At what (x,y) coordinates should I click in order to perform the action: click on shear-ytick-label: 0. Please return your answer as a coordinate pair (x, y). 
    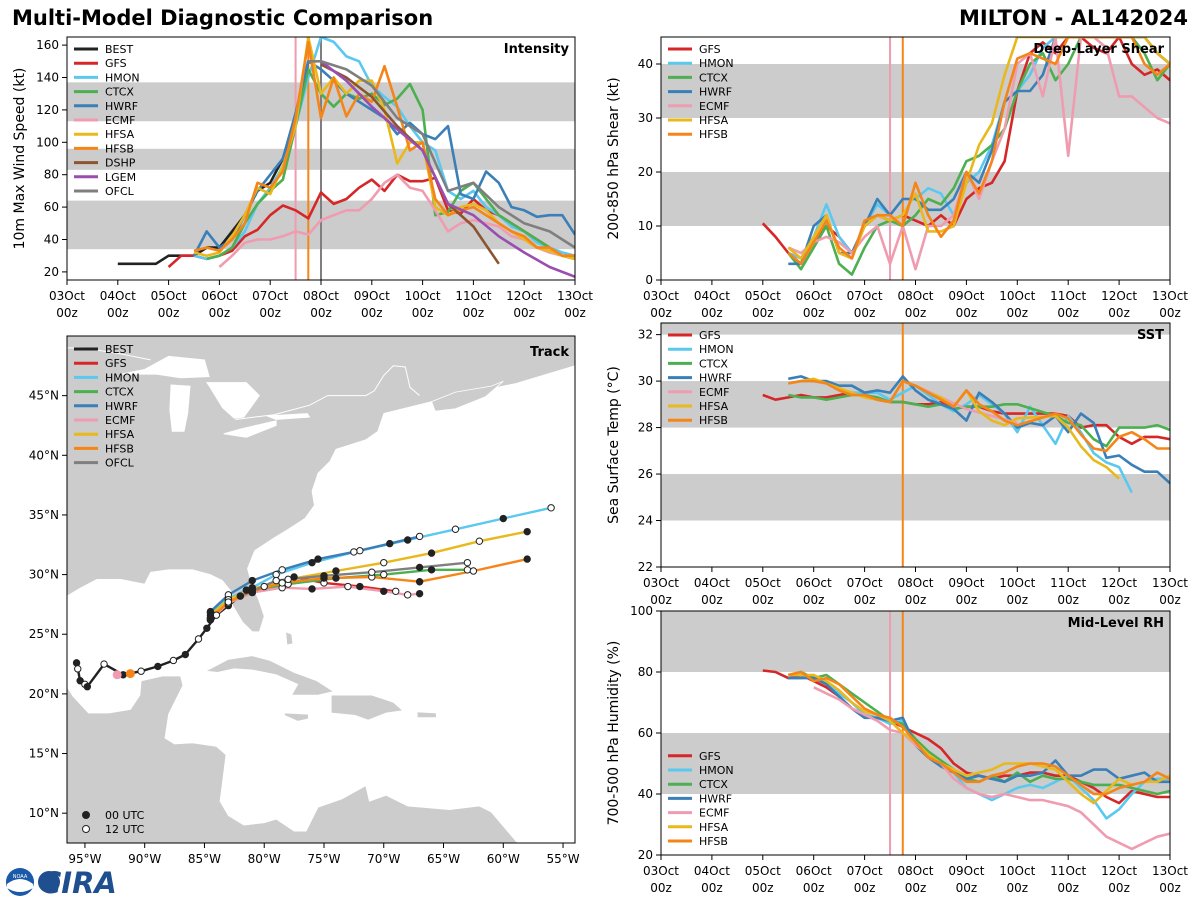
    Looking at the image, I should click on (649, 280).